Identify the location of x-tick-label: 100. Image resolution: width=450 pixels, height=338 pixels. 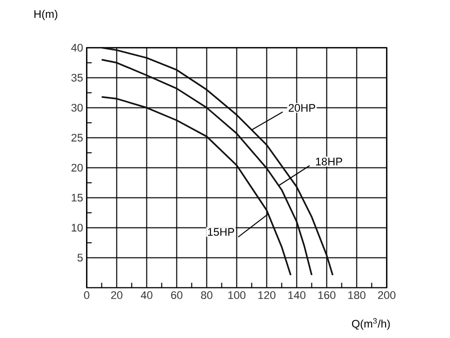
(237, 295).